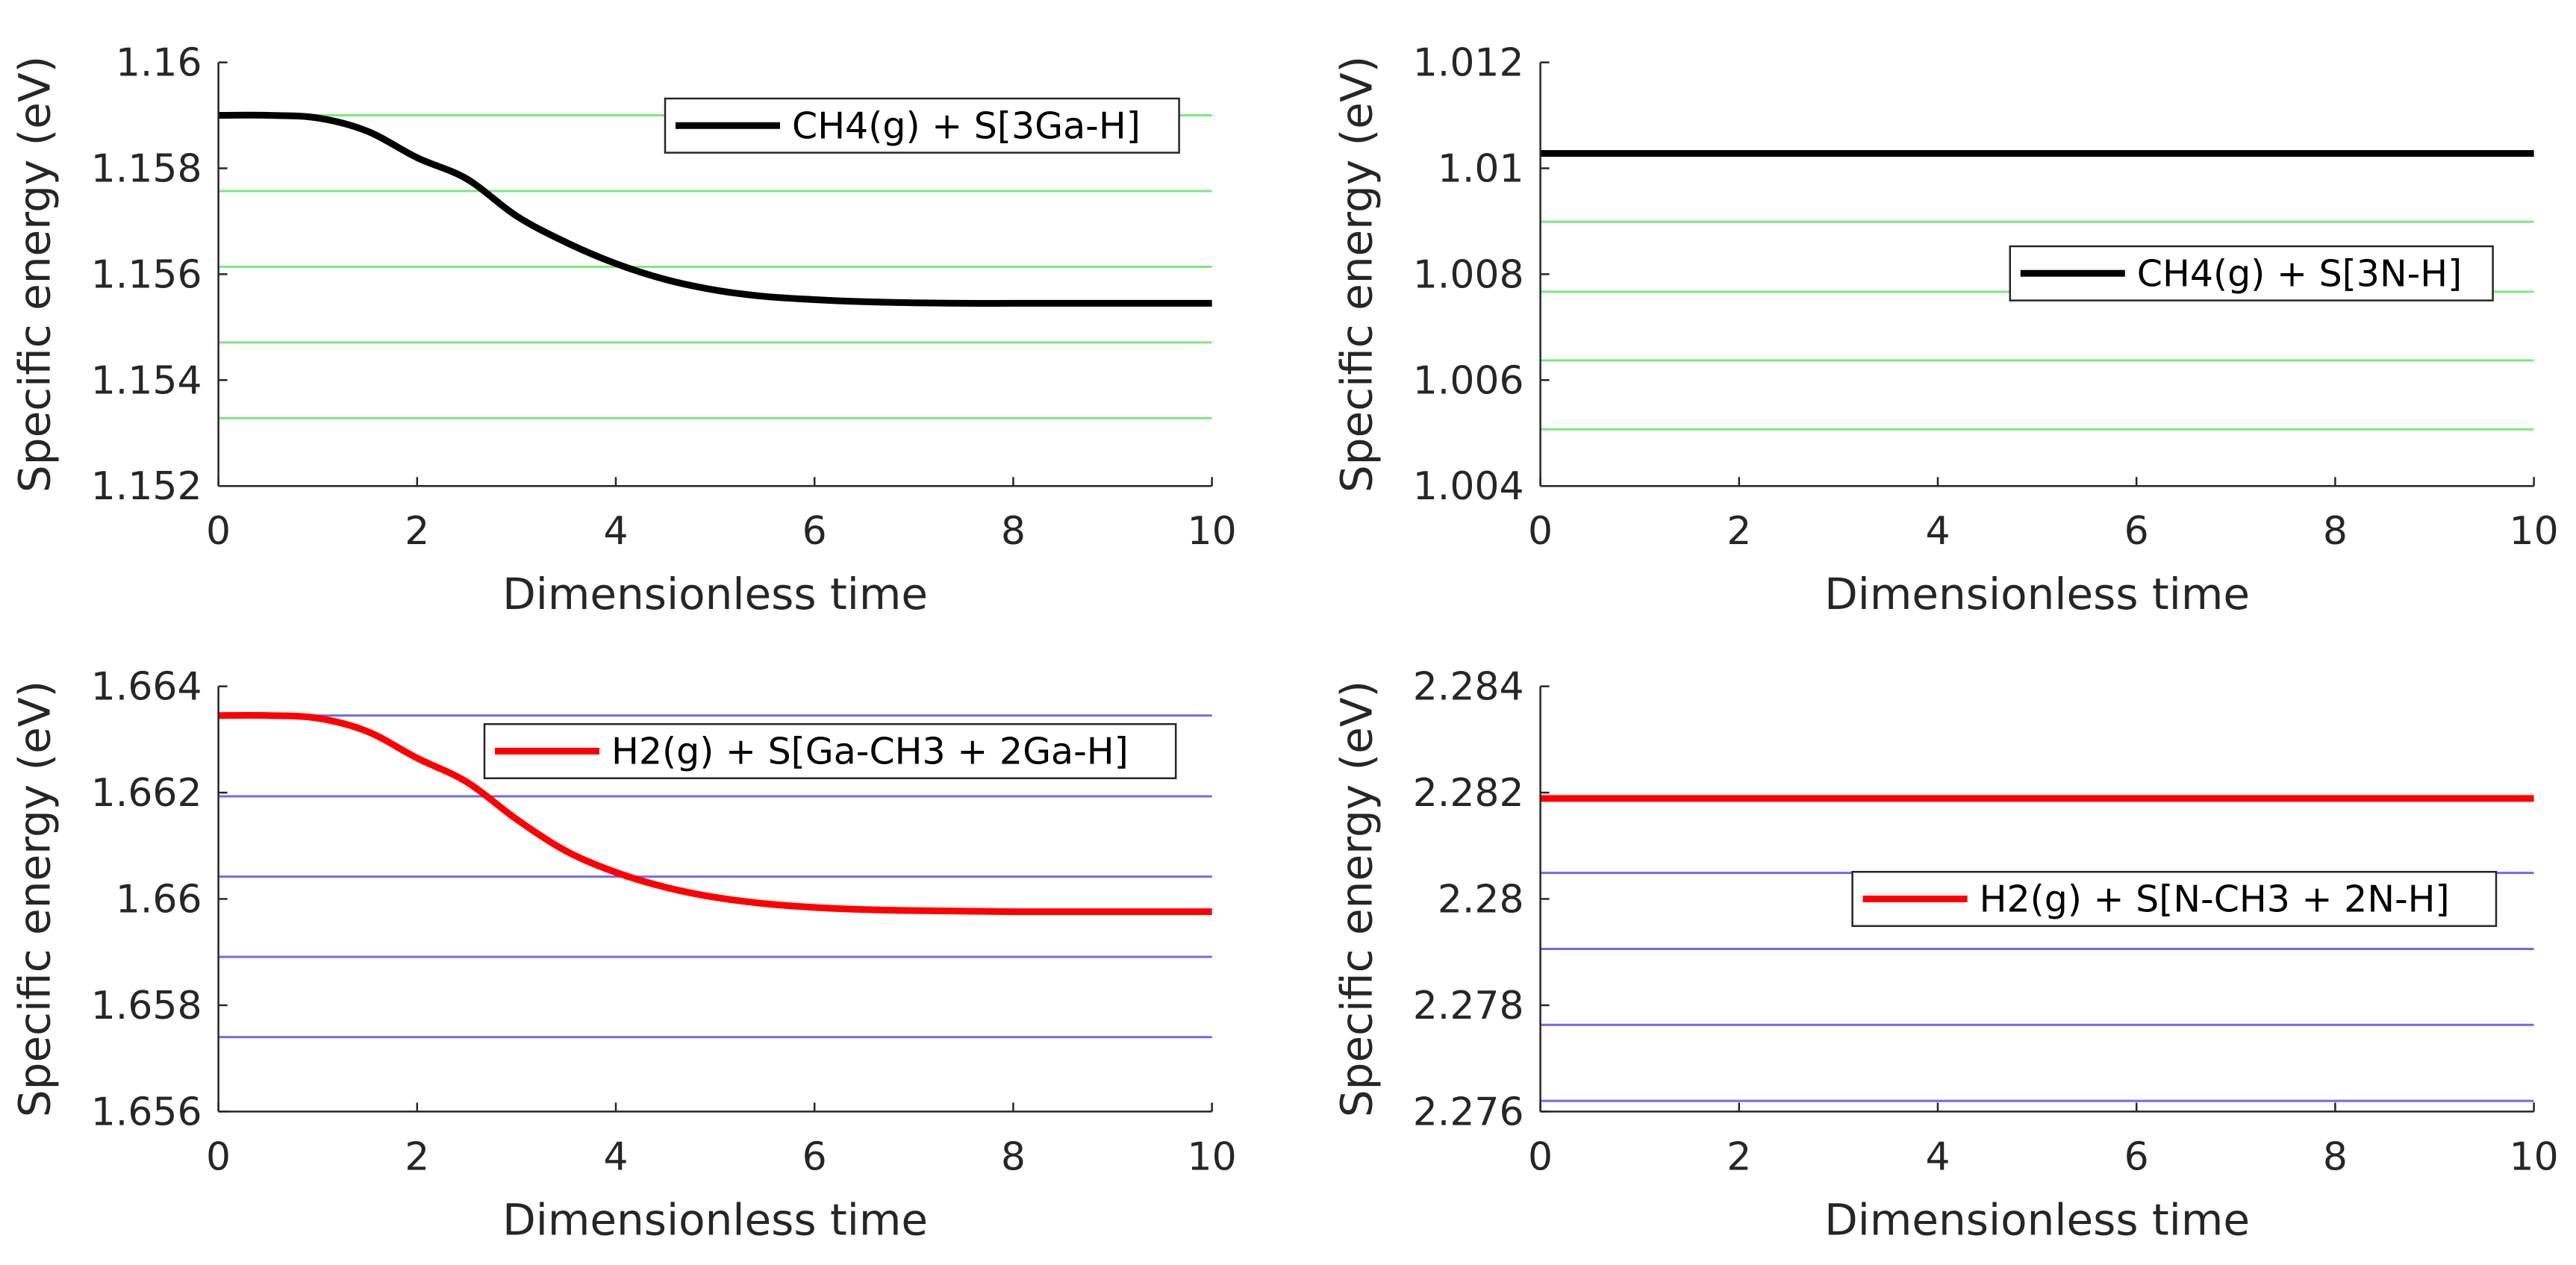 Image resolution: width=2576 pixels, height=1265 pixels. Describe the element at coordinates (1739, 1156) in the screenshot. I see `panel-4-xtick-label: 2` at that location.